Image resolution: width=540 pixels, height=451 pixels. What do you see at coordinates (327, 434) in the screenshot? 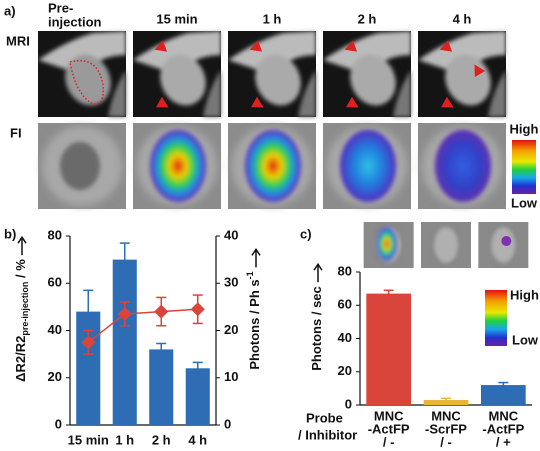
I see `row-label: / Inhibitor` at bounding box center [327, 434].